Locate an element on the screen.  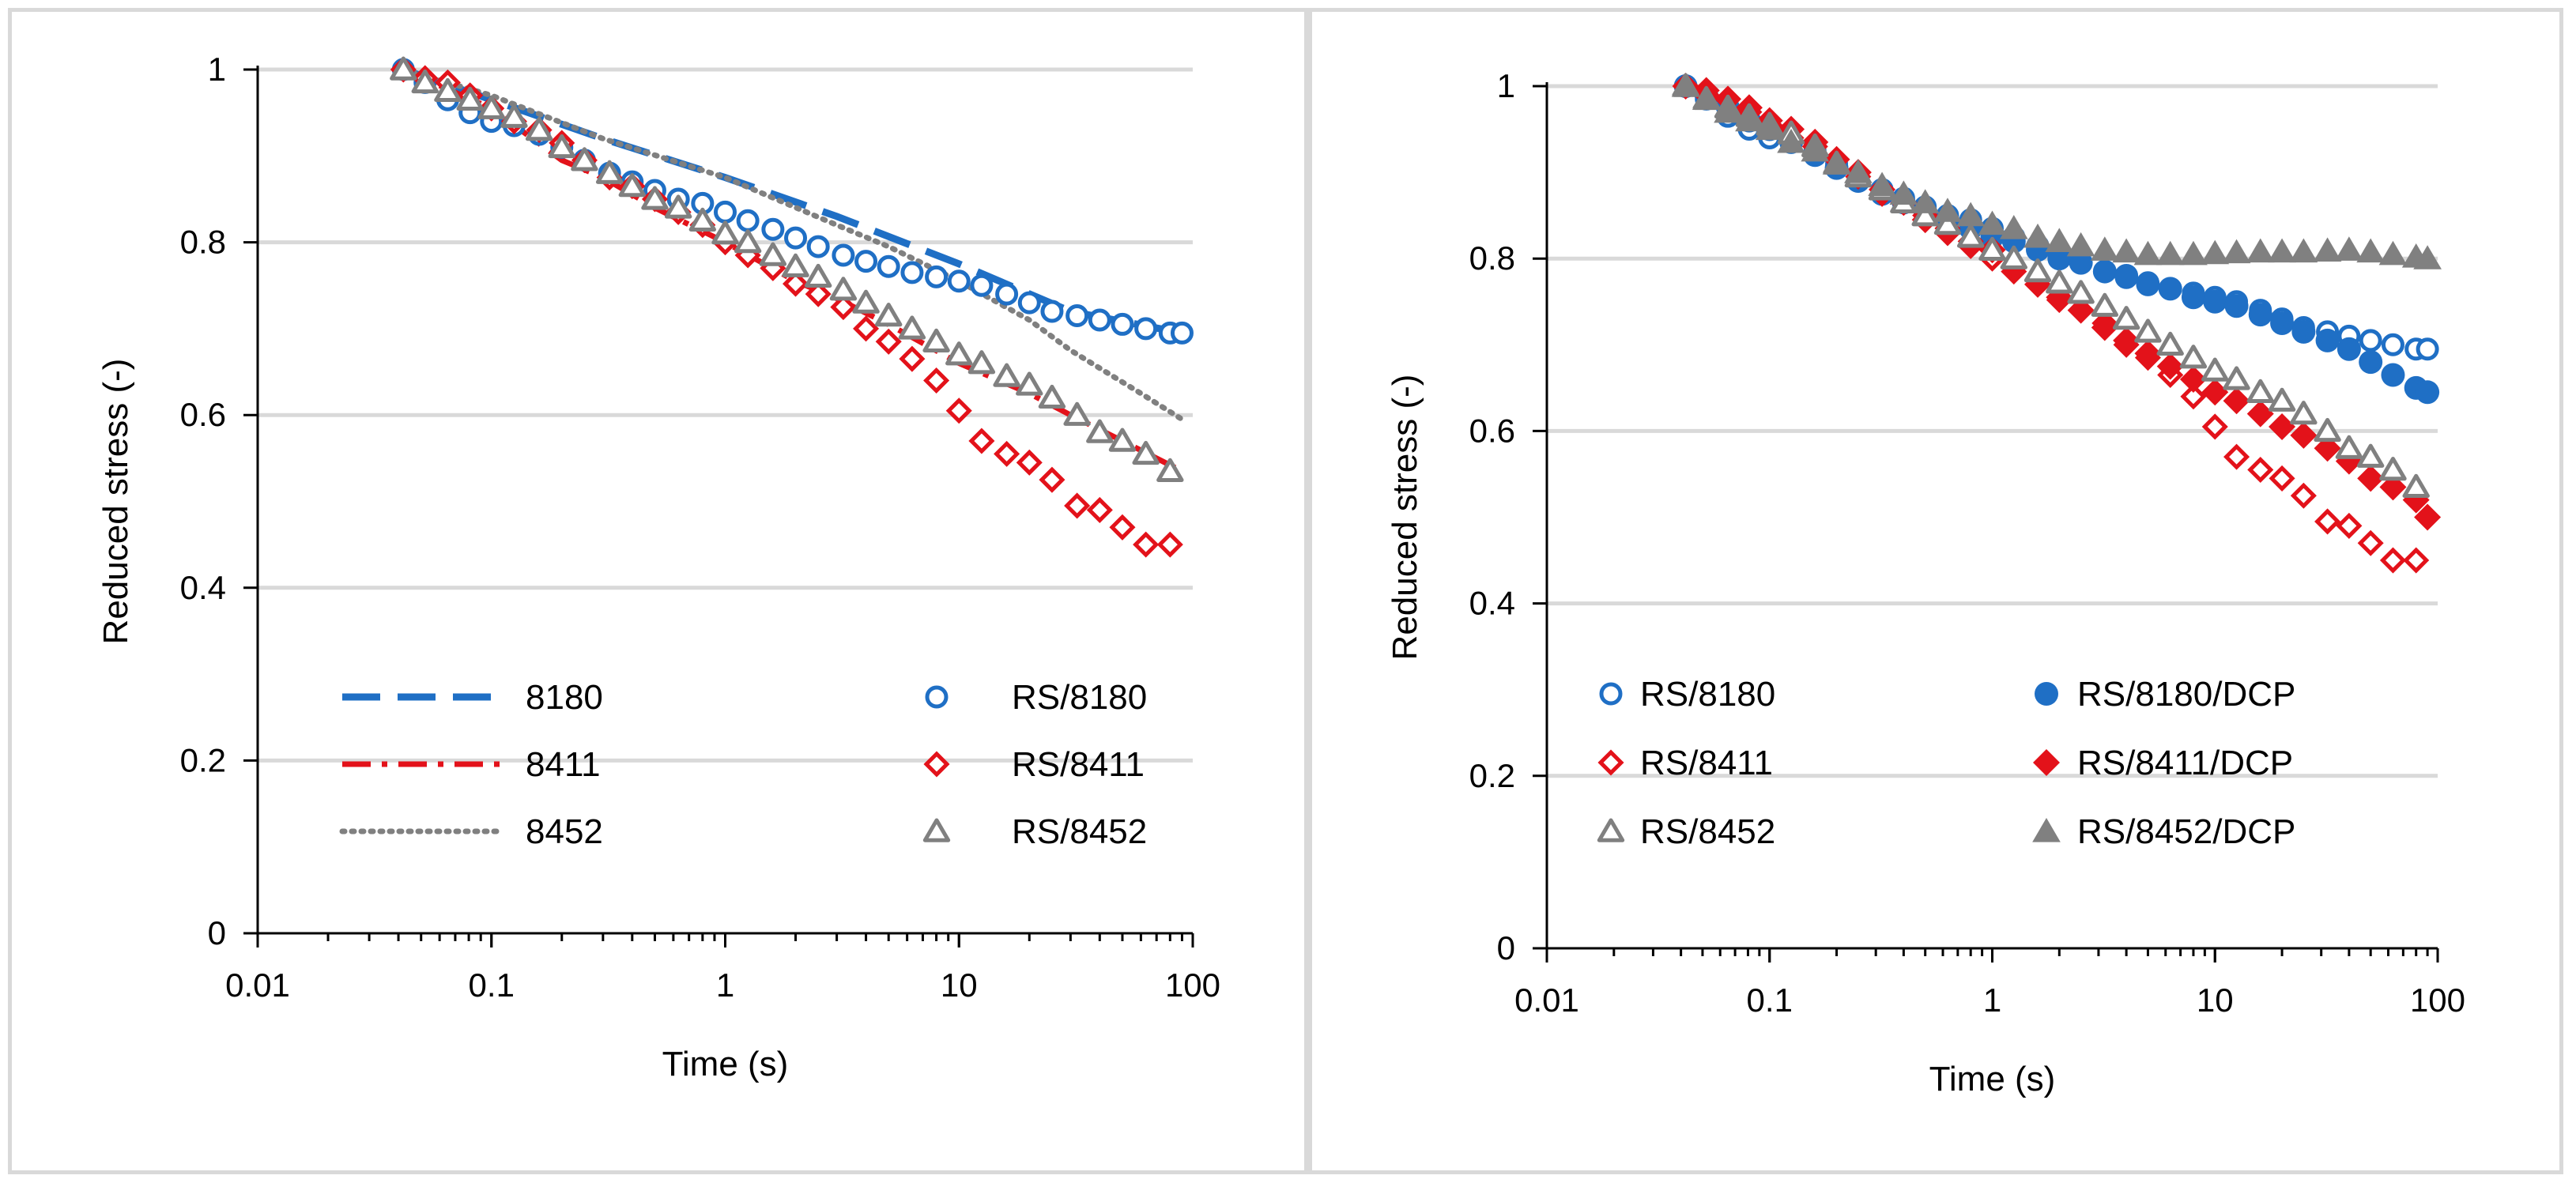
legend-label: RS/8452 is located at coordinates (1707, 831).